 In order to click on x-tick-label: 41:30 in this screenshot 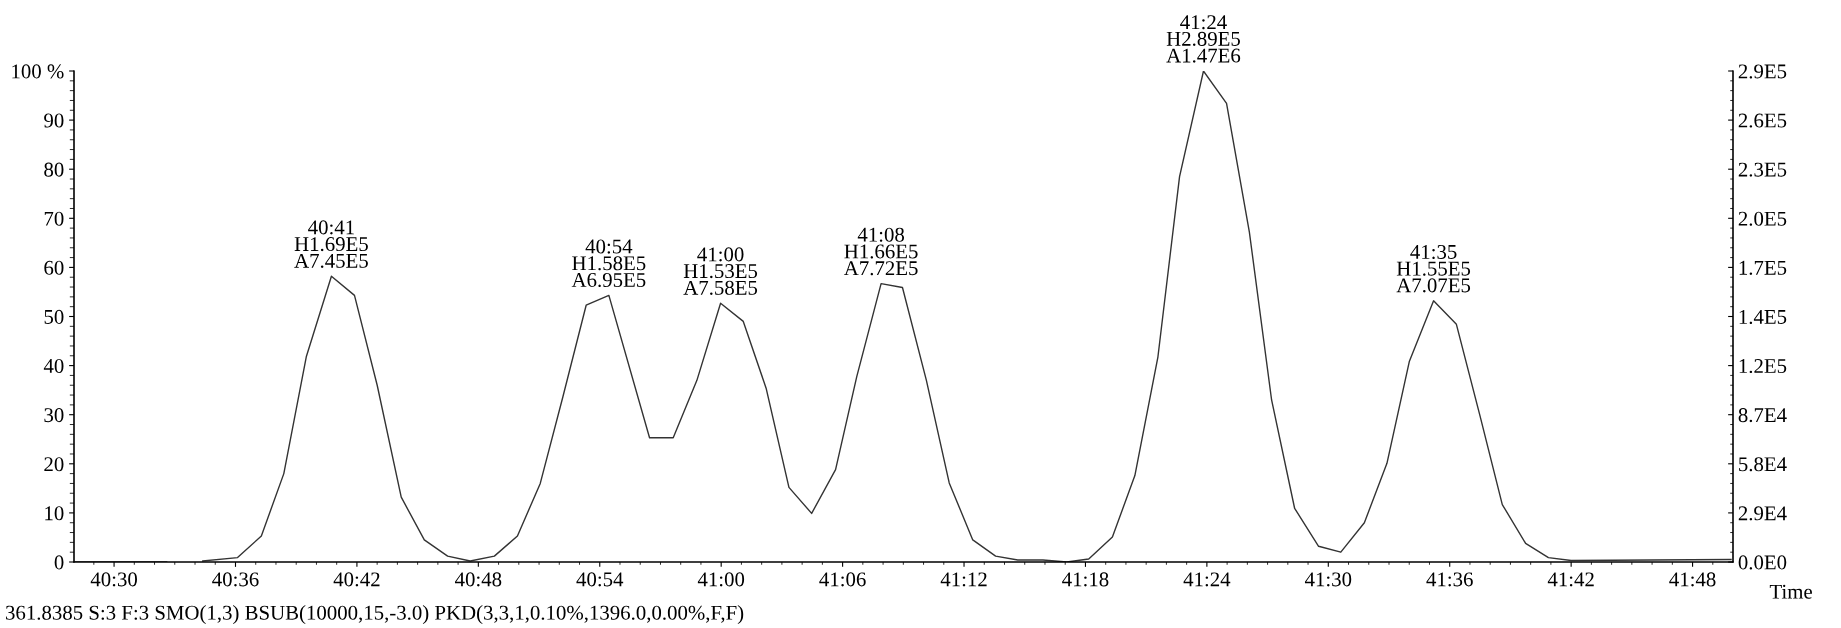, I will do `click(1328, 579)`.